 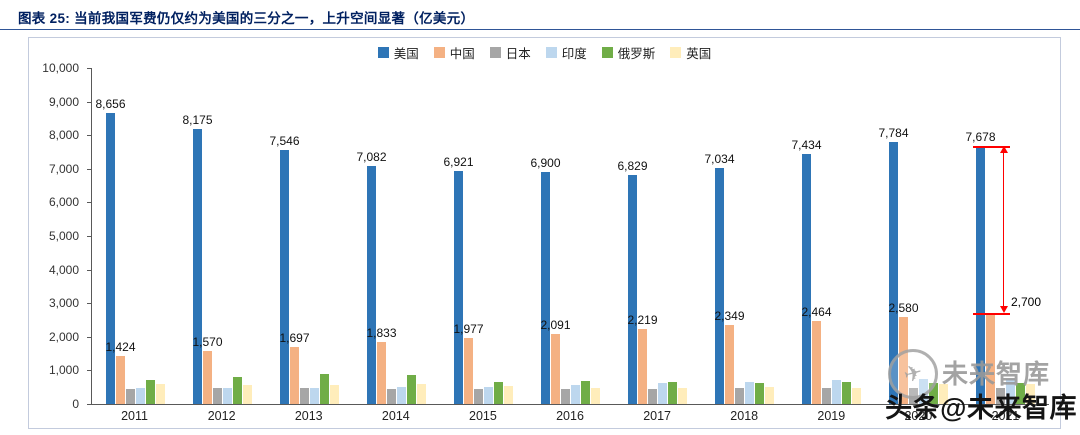 What do you see at coordinates (826, 395) in the screenshot?
I see `bar-japan-2019` at bounding box center [826, 395].